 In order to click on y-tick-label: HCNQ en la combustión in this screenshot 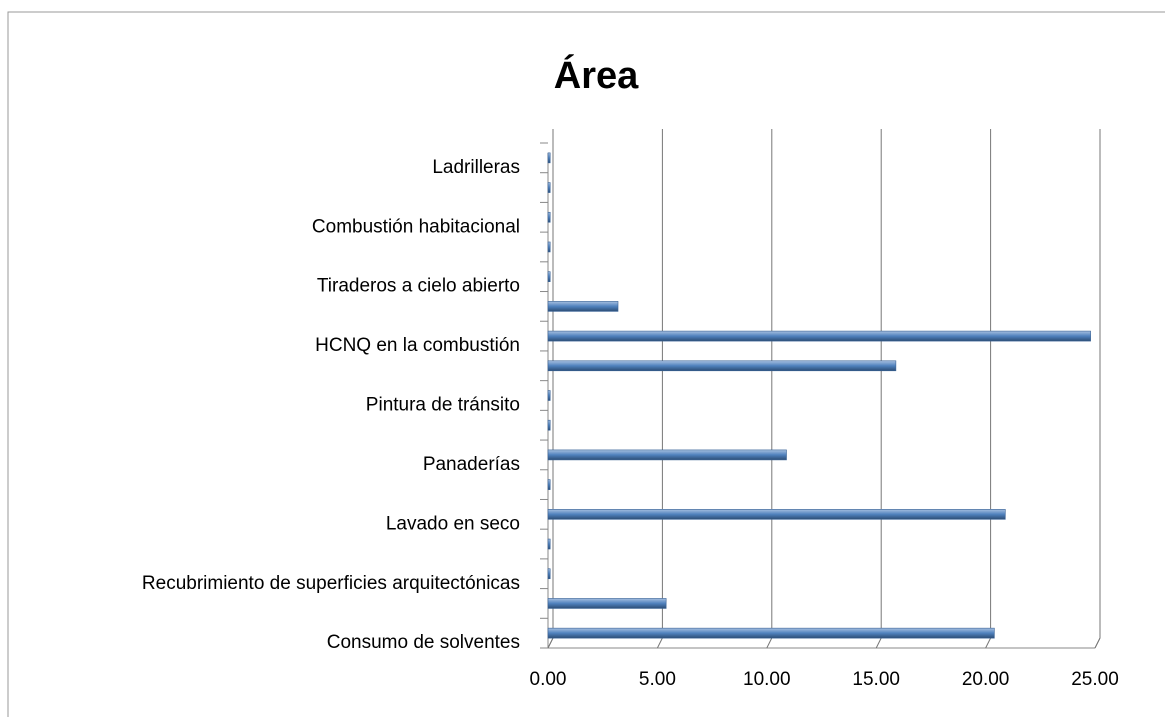, I will do `click(417, 345)`.